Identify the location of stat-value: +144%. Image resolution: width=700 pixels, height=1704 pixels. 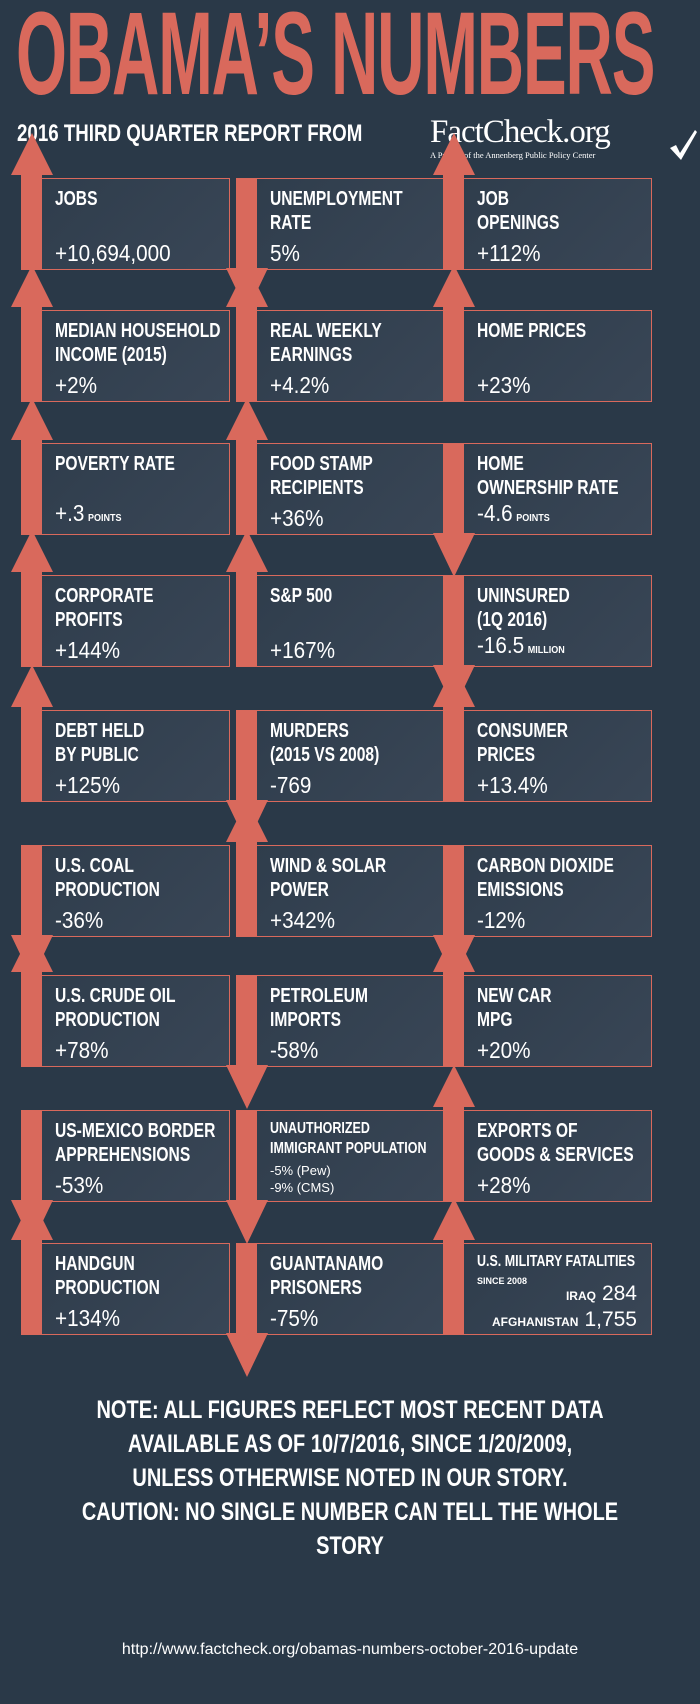
(87, 650).